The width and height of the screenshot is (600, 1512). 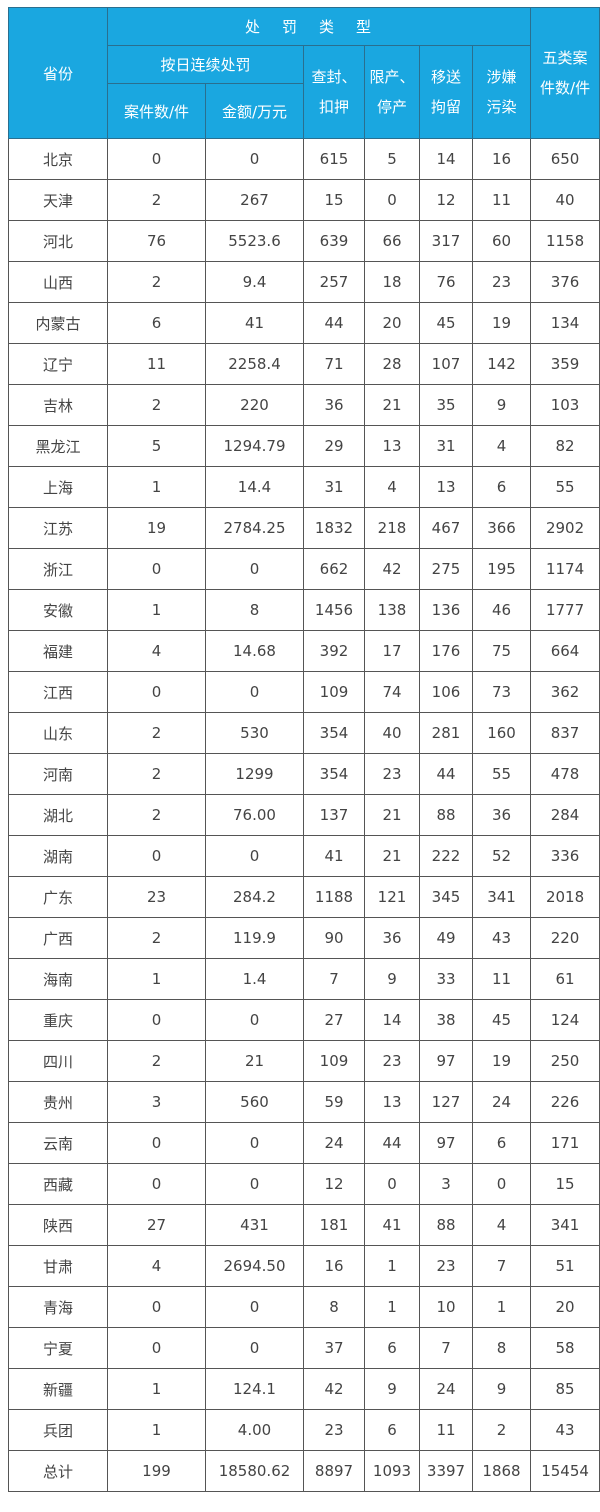 I want to click on table-row: 浙江 0 0 662 42 275 195 1174, so click(x=304, y=569).